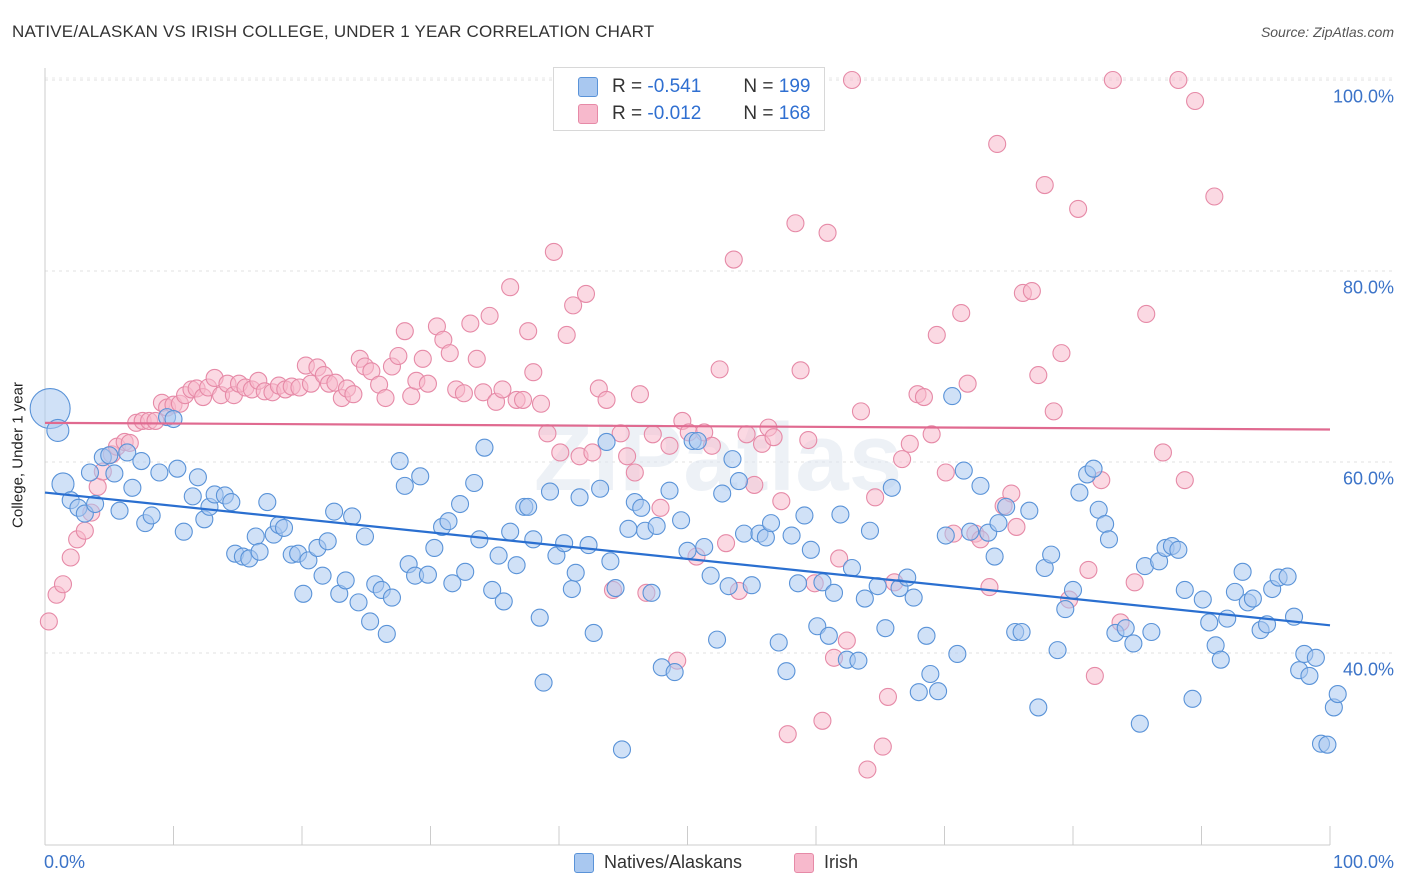  I want to click on legend-r-value: -0.541, so click(674, 86).